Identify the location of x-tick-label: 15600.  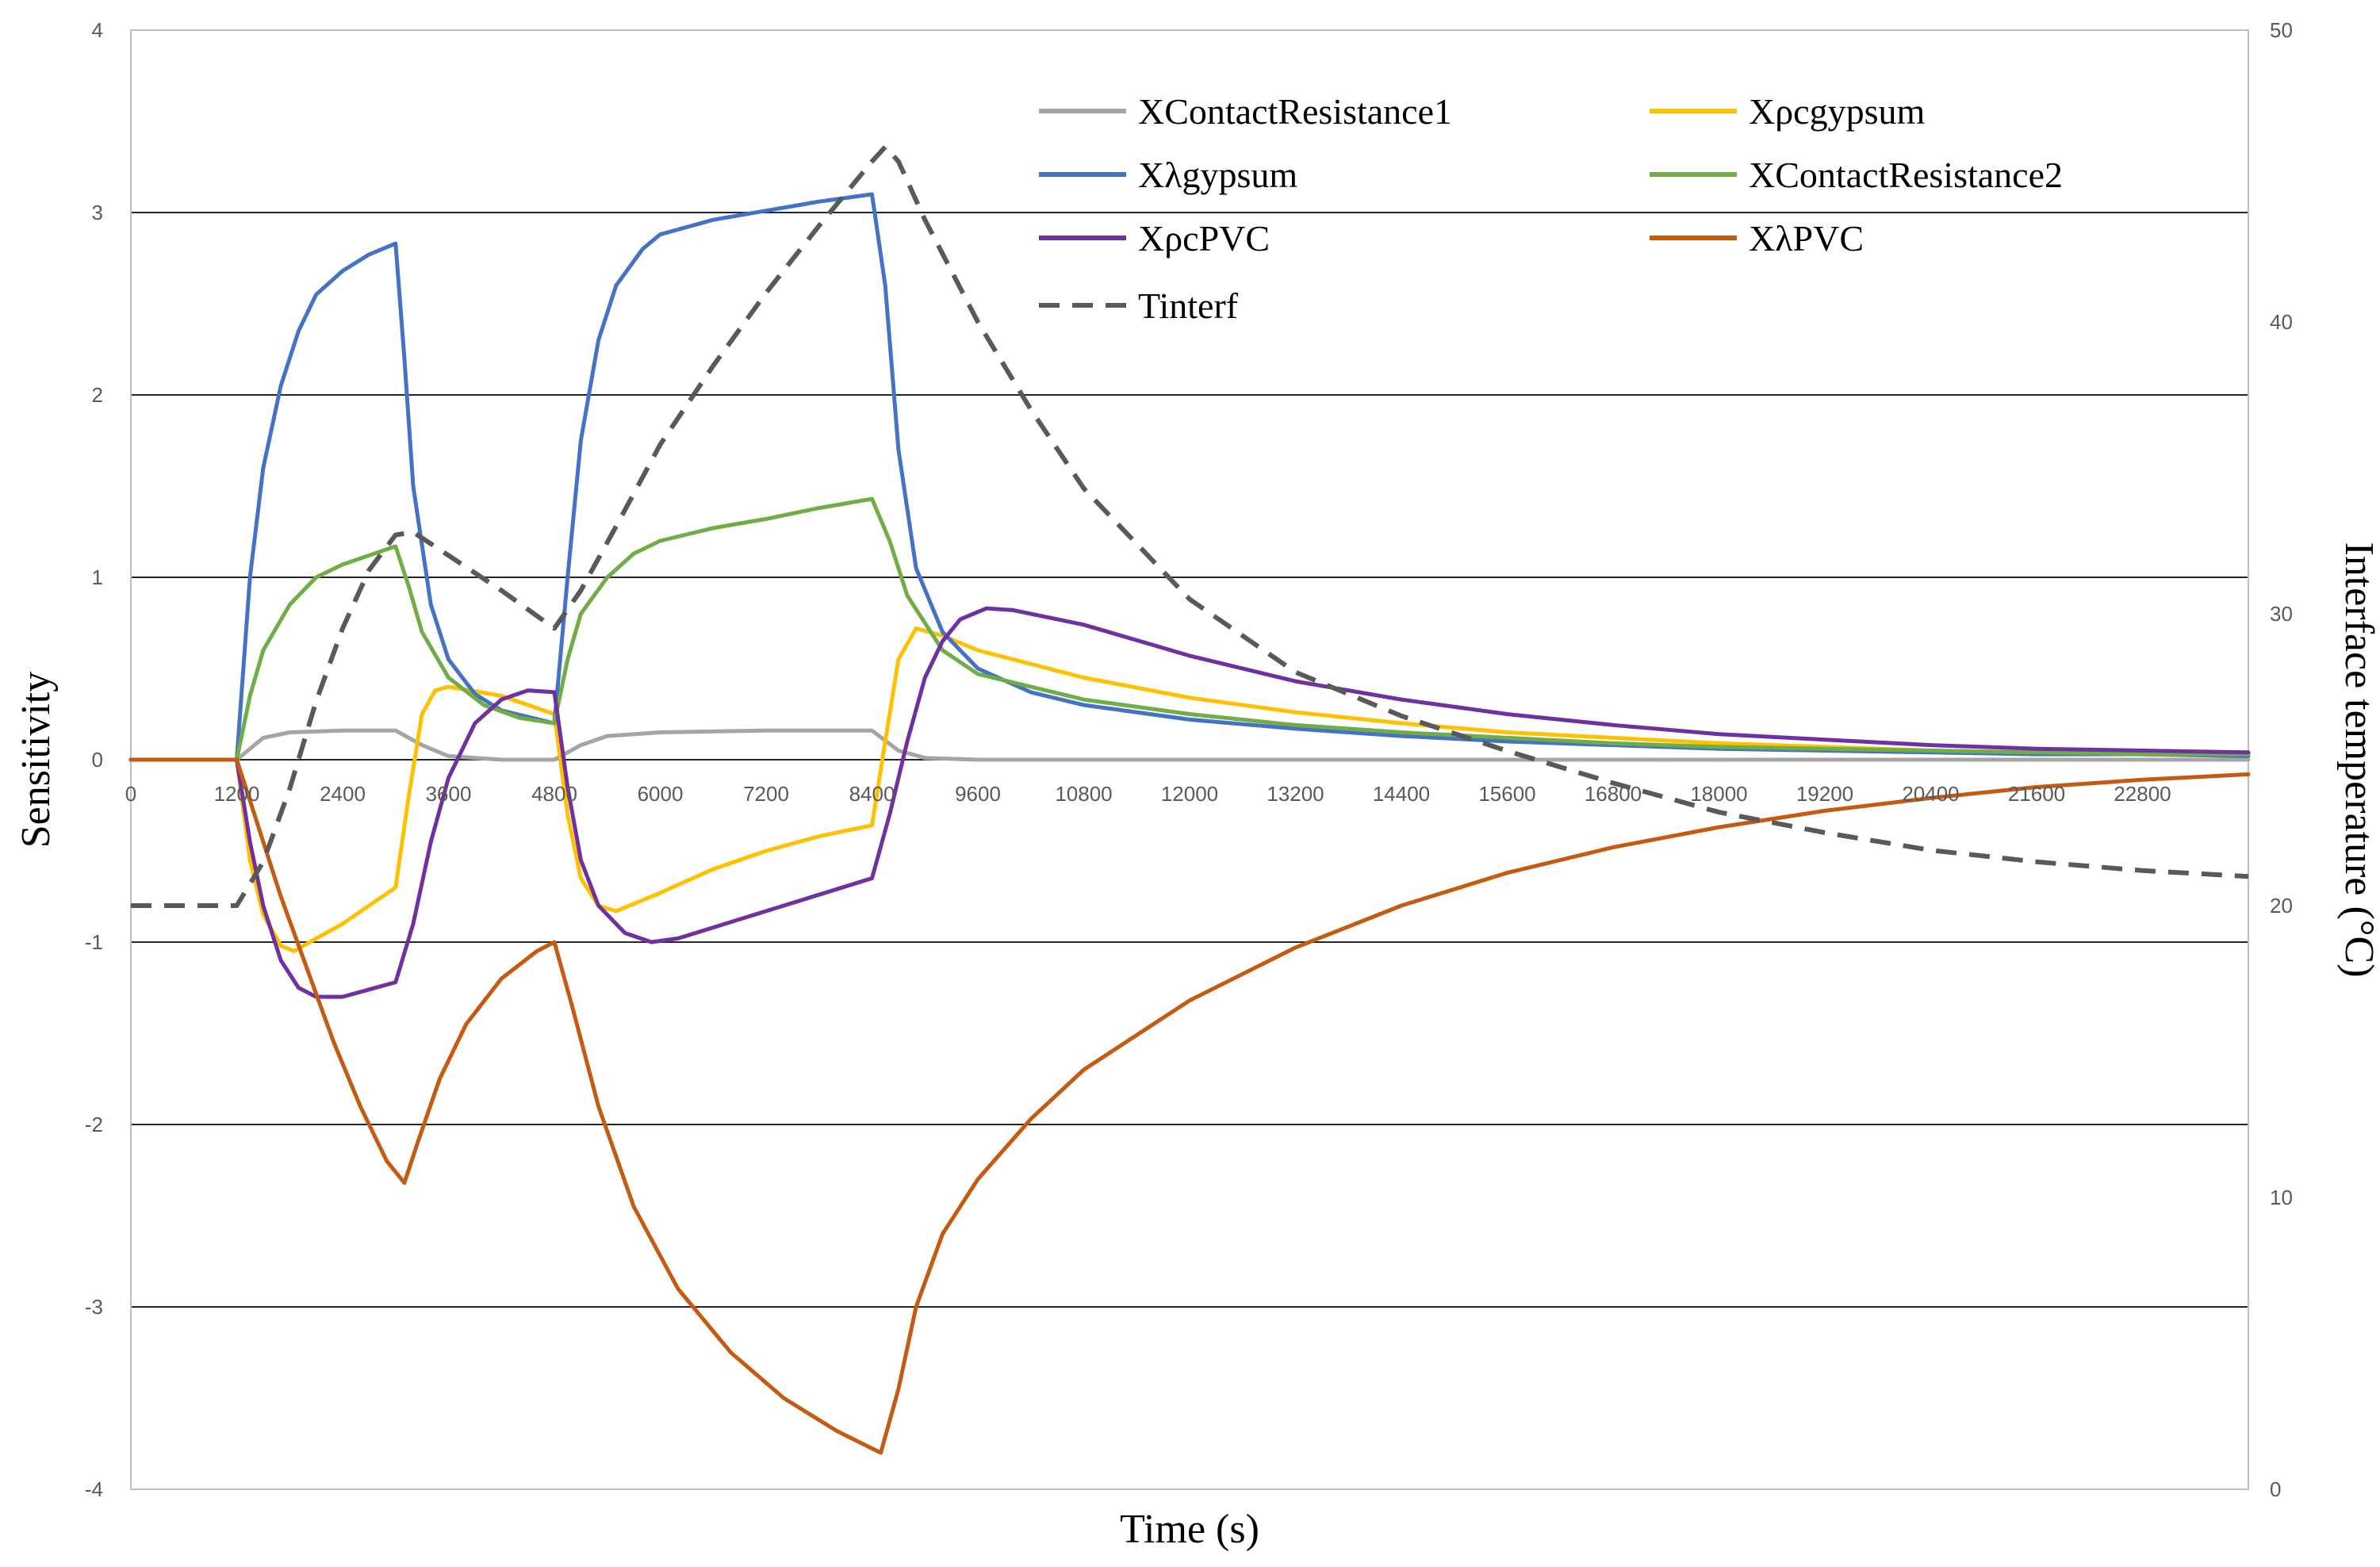
(1506, 794).